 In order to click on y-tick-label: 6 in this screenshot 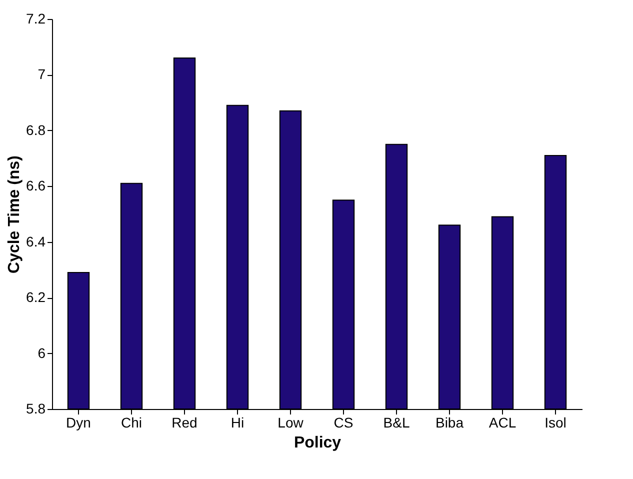, I will do `click(42, 352)`.